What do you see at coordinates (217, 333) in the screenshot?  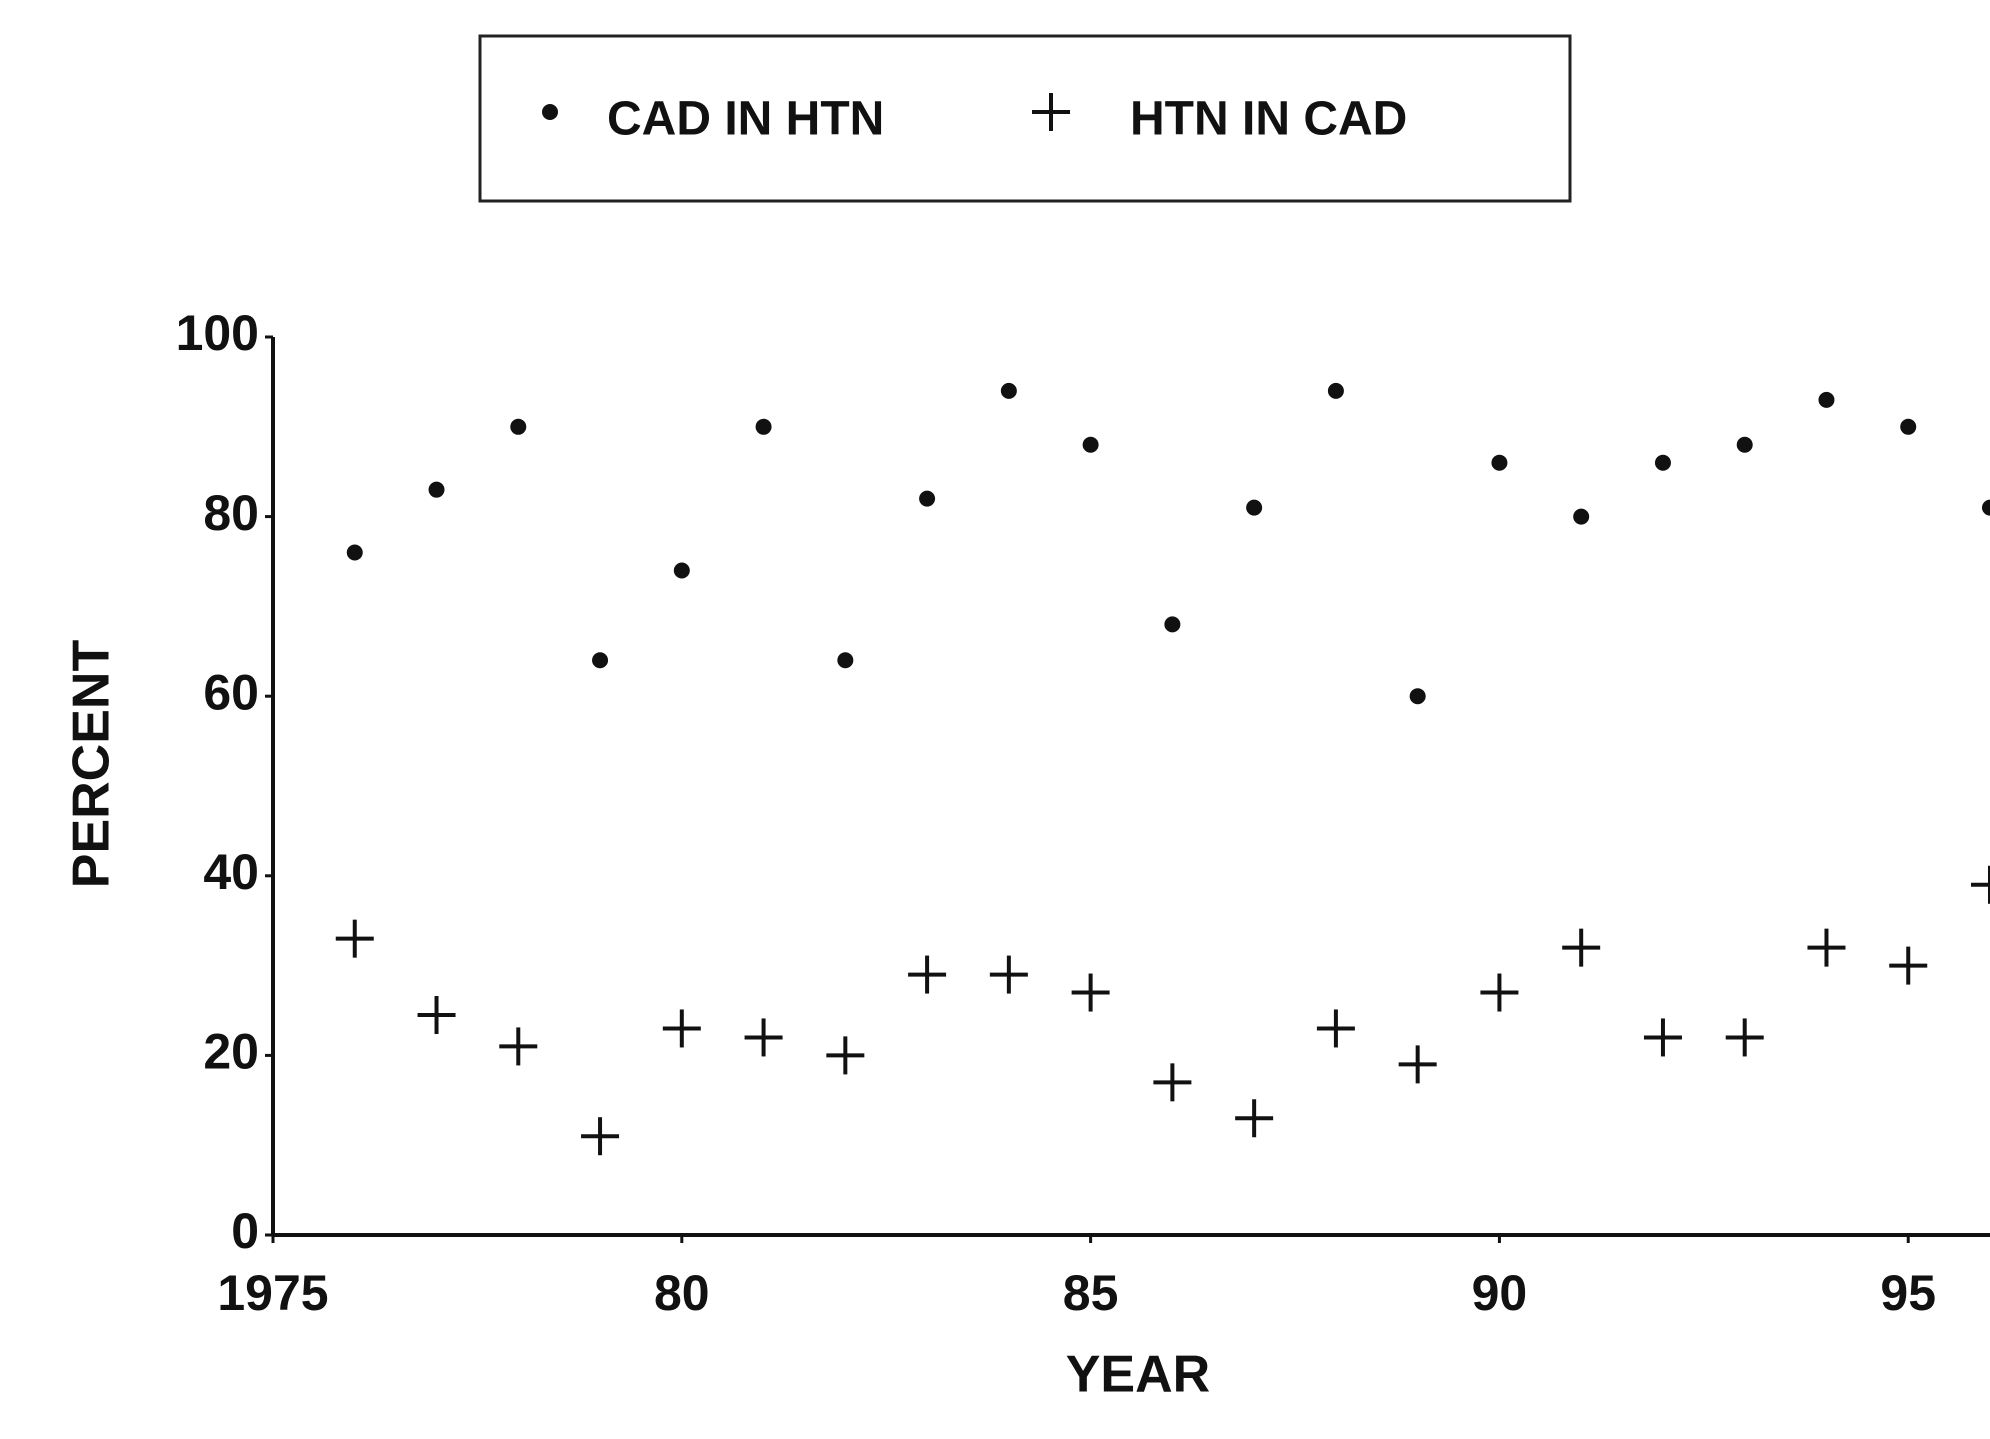 I see `y-tick-label: 100` at bounding box center [217, 333].